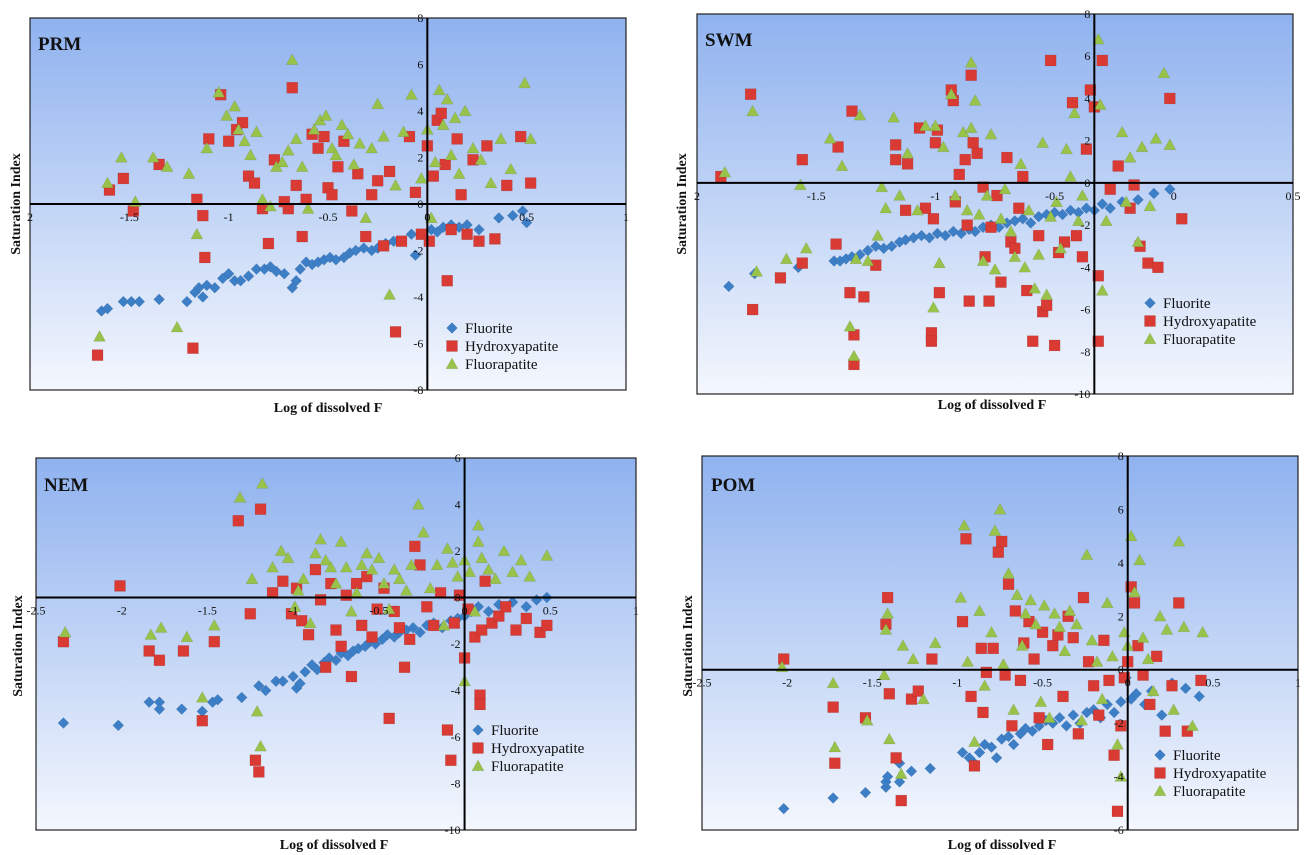 The height and width of the screenshot is (855, 1307). I want to click on x-tick-label: 1, so click(636, 611).